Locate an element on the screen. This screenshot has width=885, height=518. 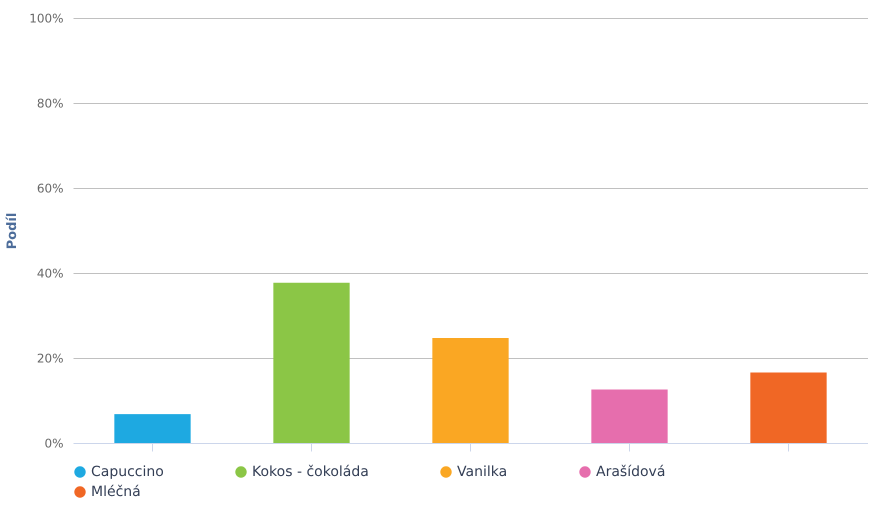
legend-label: Arašídová is located at coordinates (631, 472).